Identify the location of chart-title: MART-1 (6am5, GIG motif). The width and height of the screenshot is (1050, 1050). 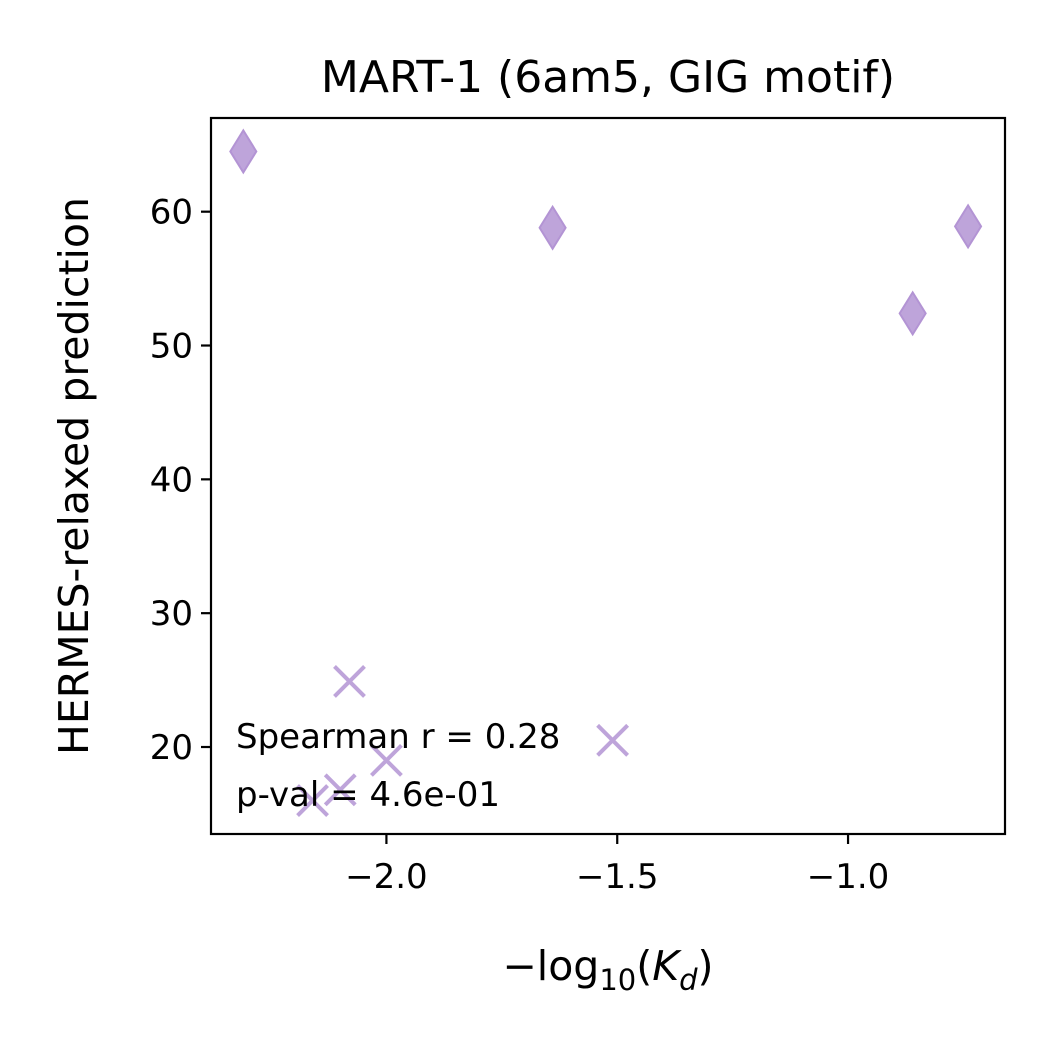
(608, 77).